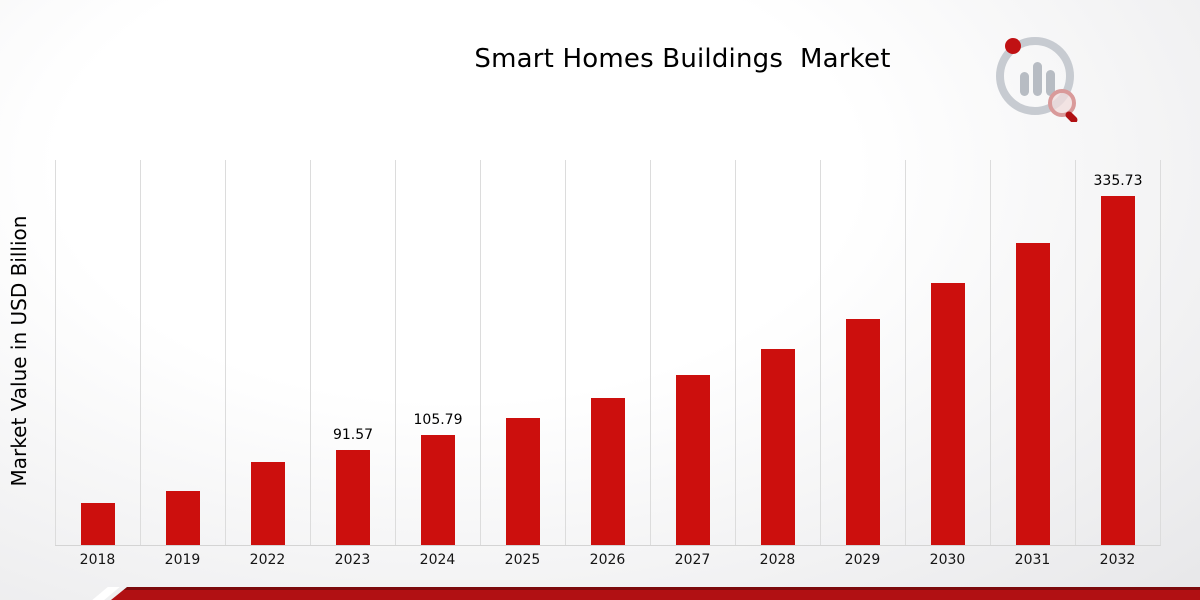 The width and height of the screenshot is (1200, 600). I want to click on bar-slot-2028, so click(777, 352).